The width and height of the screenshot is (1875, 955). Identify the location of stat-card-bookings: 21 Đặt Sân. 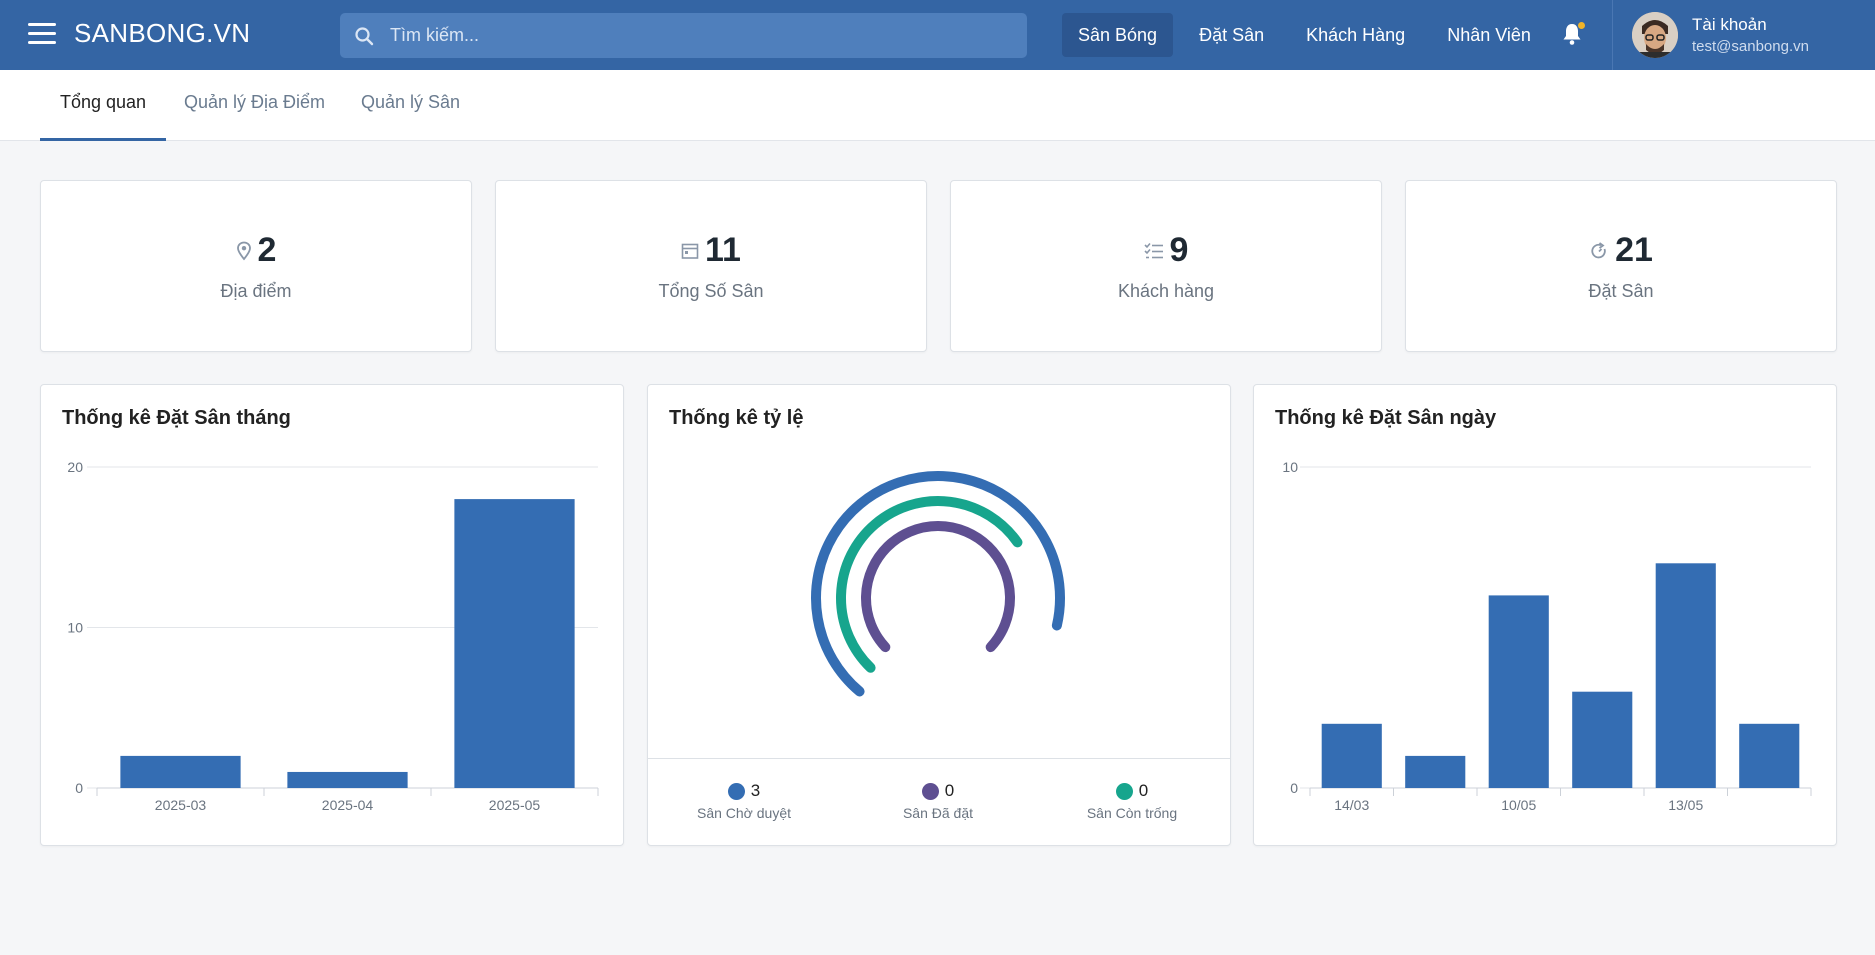
(1621, 266).